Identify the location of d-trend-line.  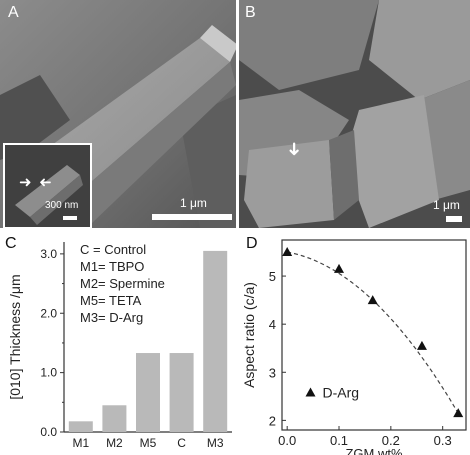
(373, 332).